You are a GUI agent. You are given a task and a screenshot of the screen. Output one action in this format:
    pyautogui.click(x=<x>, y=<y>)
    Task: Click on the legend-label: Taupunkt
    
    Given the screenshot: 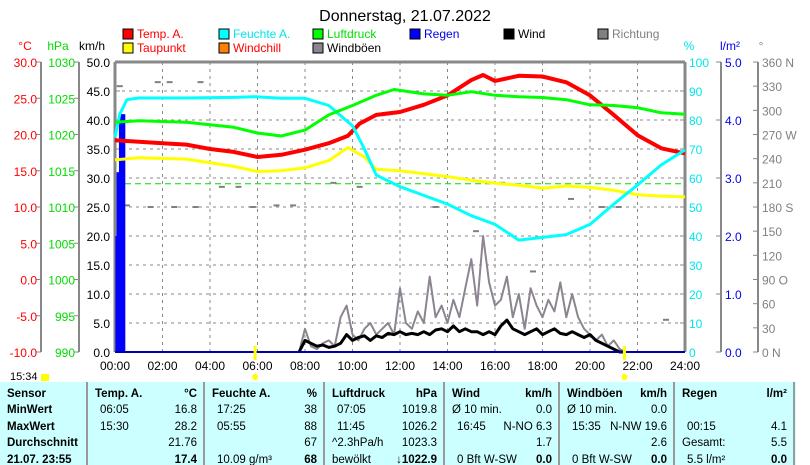 What is the action you would take?
    pyautogui.click(x=161, y=48)
    